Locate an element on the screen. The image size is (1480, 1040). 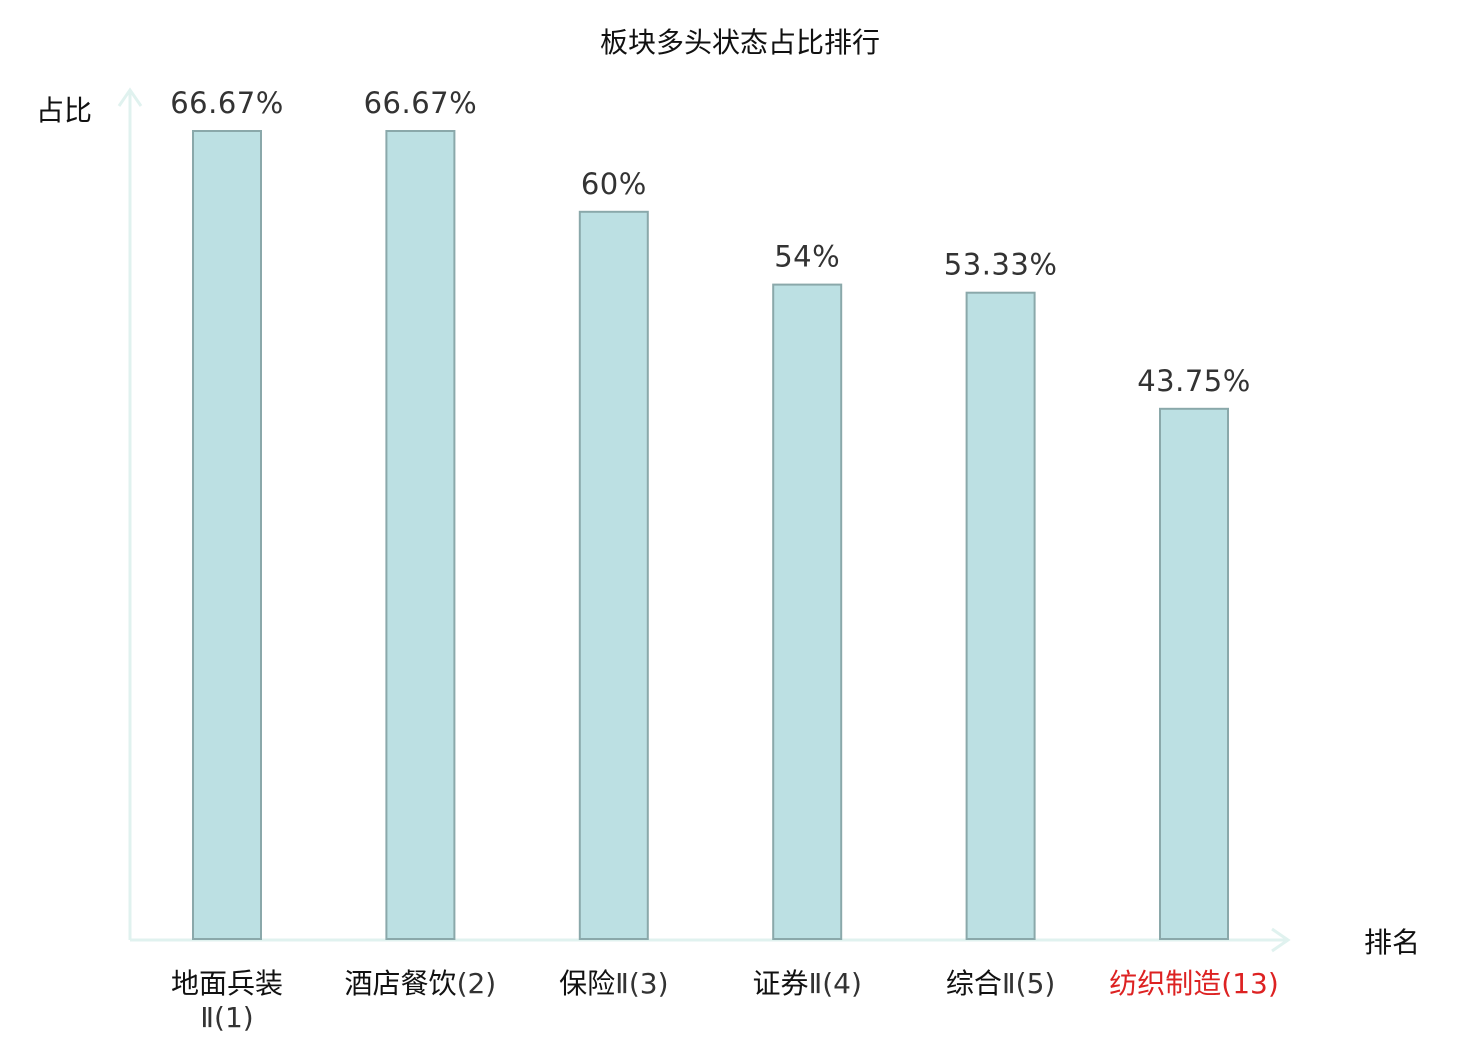
x-tick-label-name: 证券 is located at coordinates (780, 983).